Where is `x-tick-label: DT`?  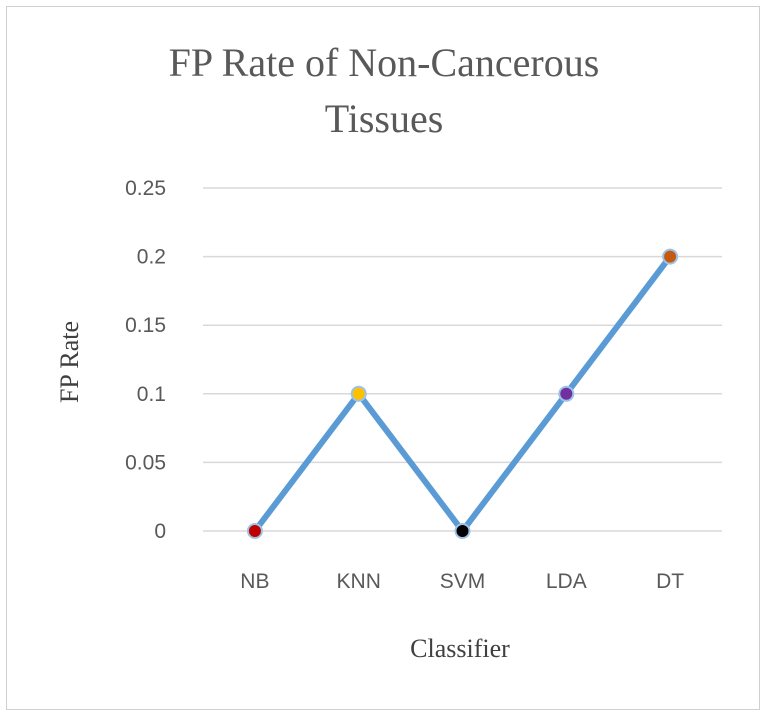
x-tick-label: DT is located at coordinates (670, 581).